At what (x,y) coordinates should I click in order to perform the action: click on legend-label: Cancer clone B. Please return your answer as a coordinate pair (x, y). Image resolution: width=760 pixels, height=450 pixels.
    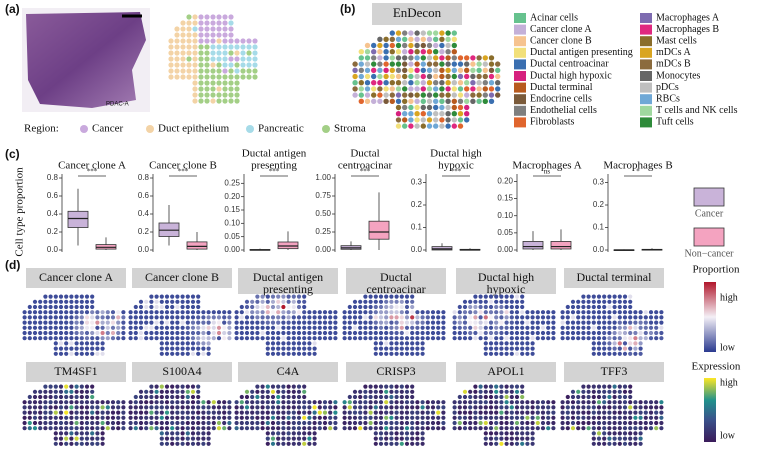
    Looking at the image, I should click on (561, 40).